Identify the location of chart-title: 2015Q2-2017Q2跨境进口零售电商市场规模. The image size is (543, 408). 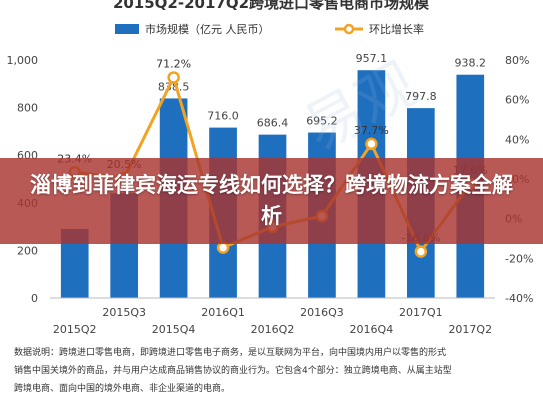
(271, 6).